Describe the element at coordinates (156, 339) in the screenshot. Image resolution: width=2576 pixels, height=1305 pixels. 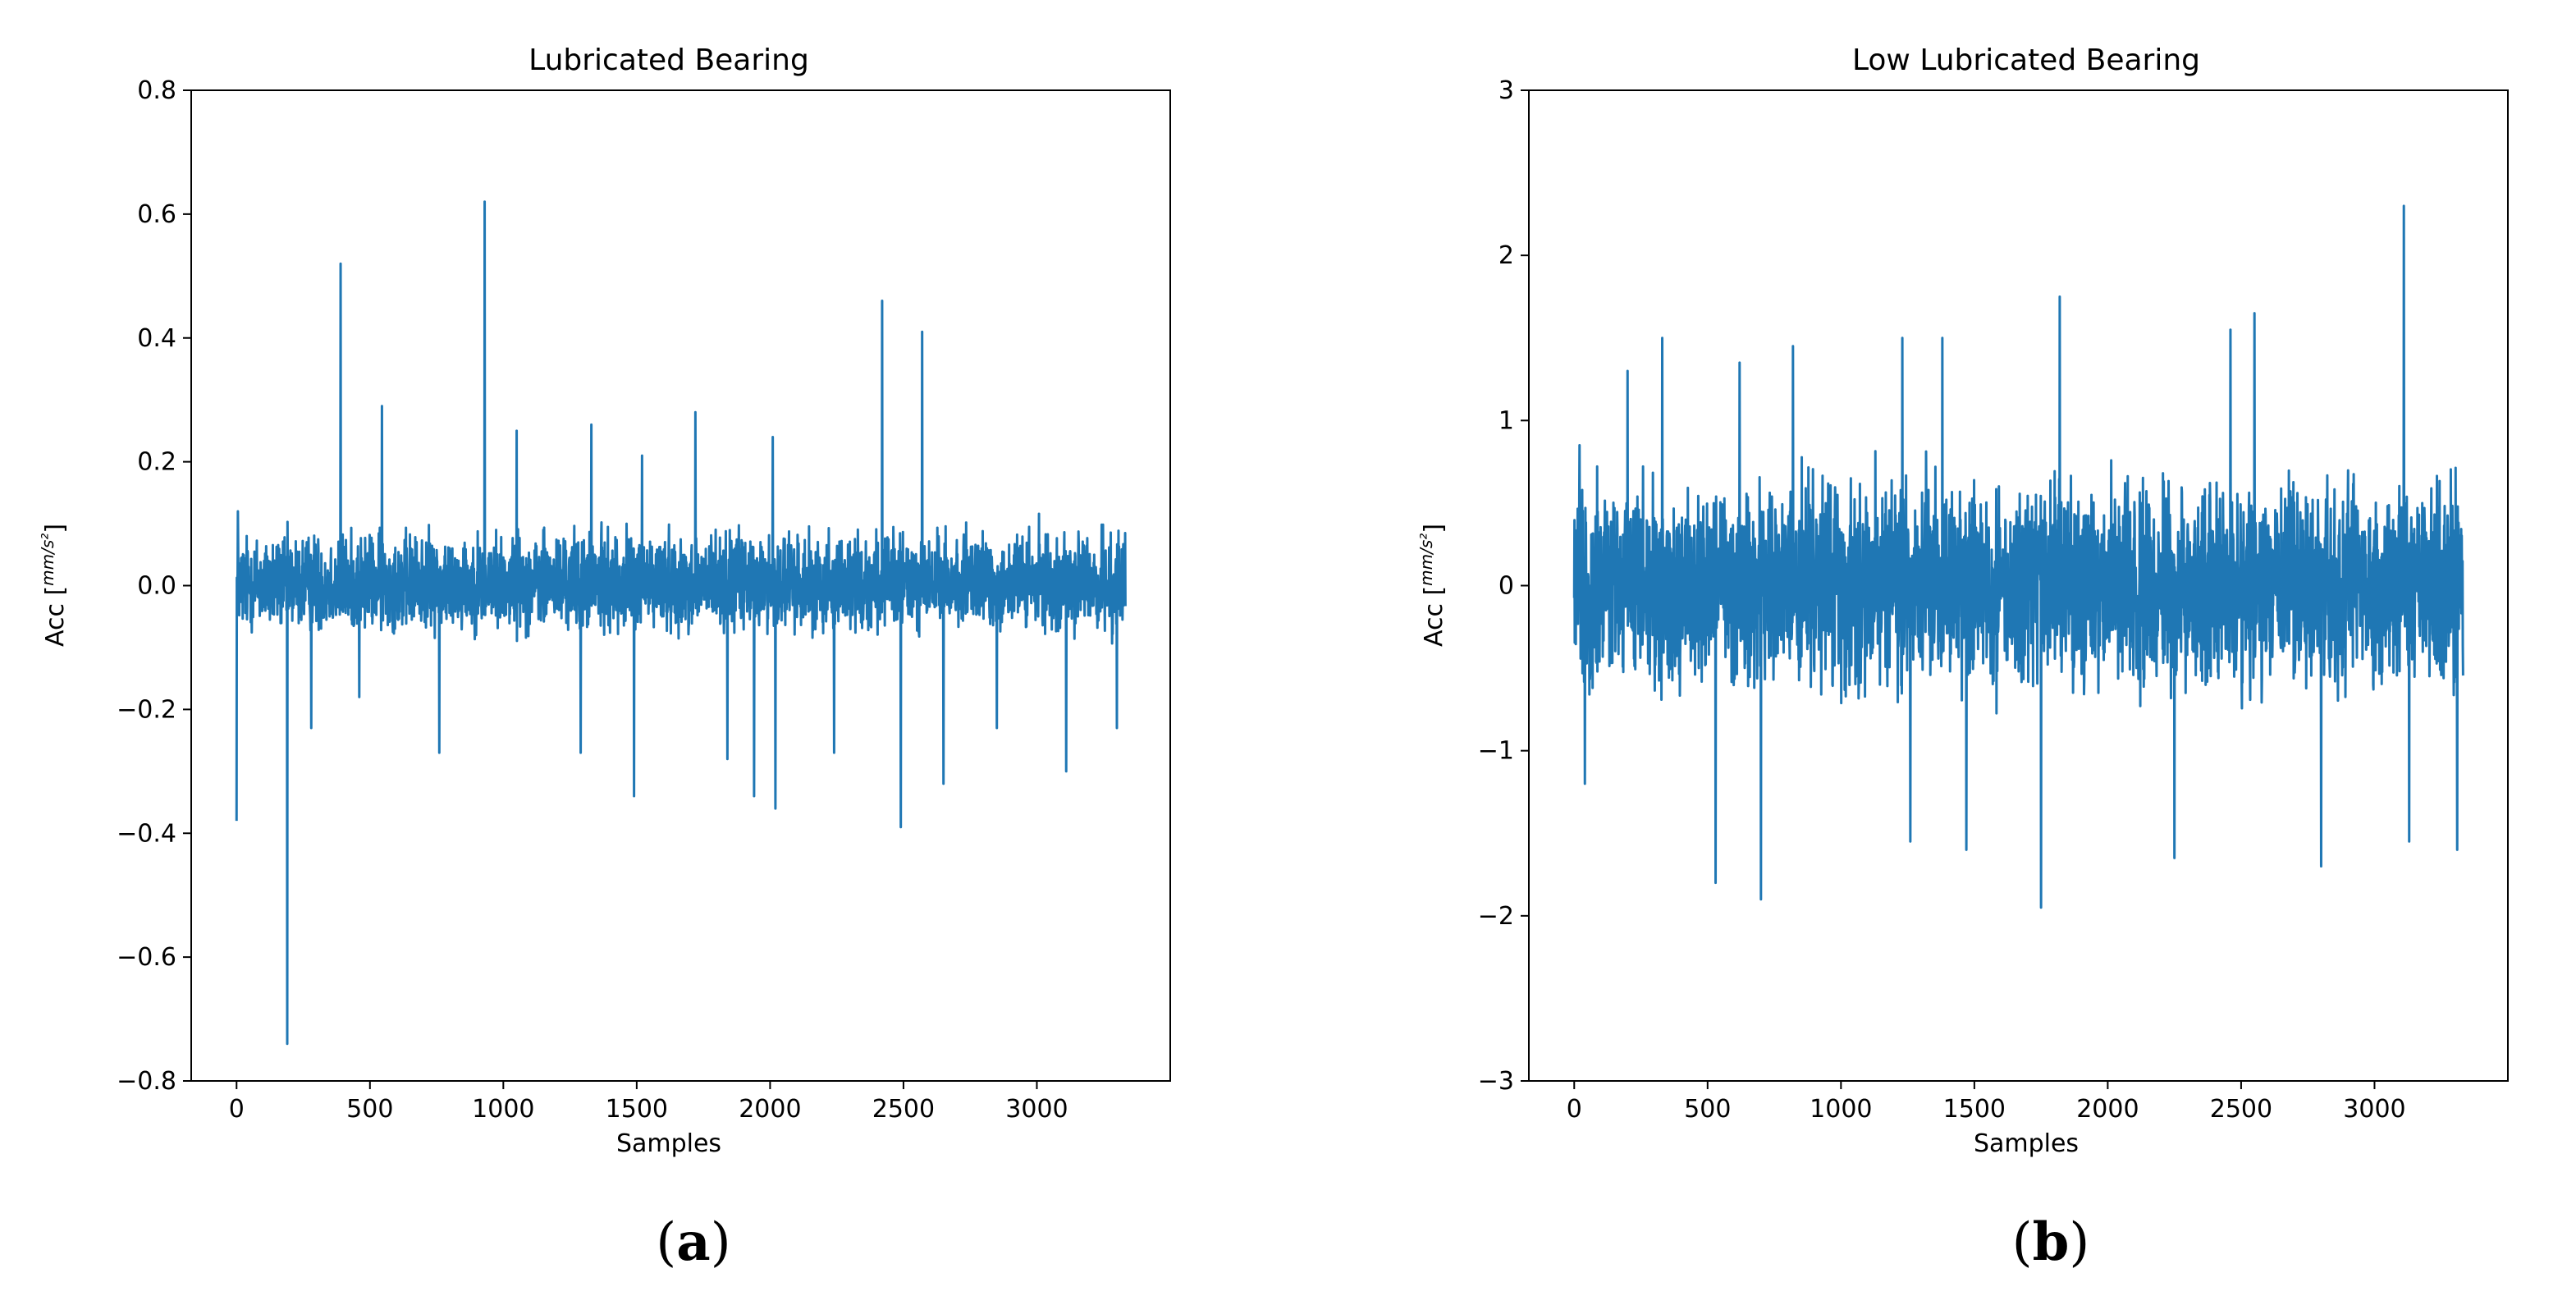
I see `y-tick-label: 0.4` at that location.